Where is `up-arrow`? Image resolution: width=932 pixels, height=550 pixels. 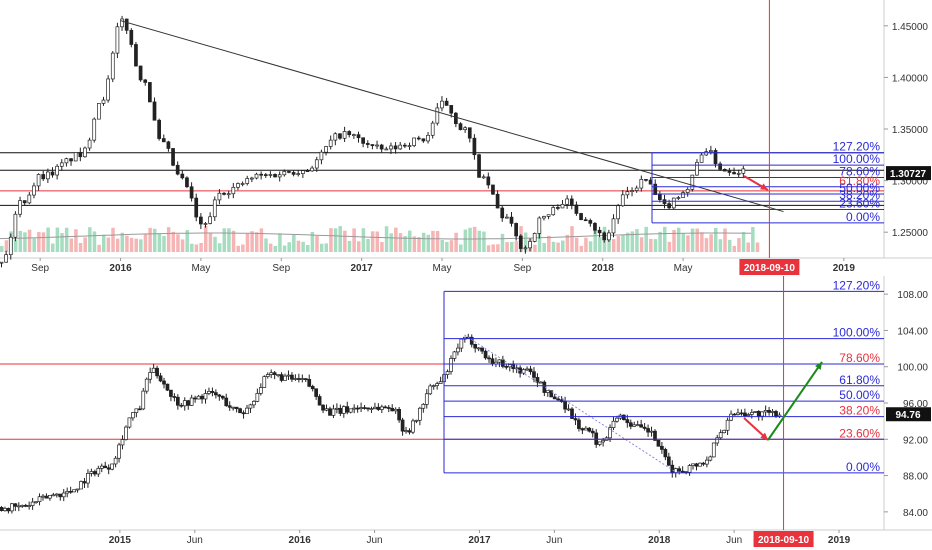
up-arrow is located at coordinates (795, 401).